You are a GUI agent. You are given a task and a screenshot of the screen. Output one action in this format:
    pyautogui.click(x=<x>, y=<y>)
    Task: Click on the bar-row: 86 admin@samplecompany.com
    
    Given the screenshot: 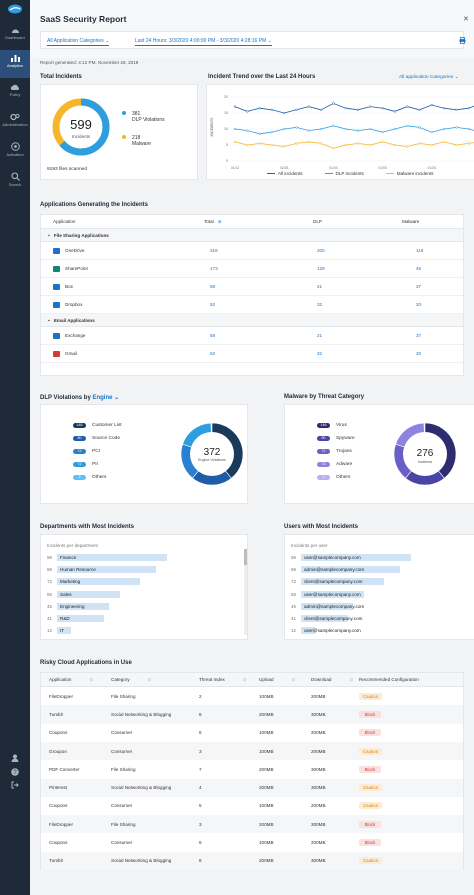 What is the action you would take?
    pyautogui.click(x=382, y=569)
    